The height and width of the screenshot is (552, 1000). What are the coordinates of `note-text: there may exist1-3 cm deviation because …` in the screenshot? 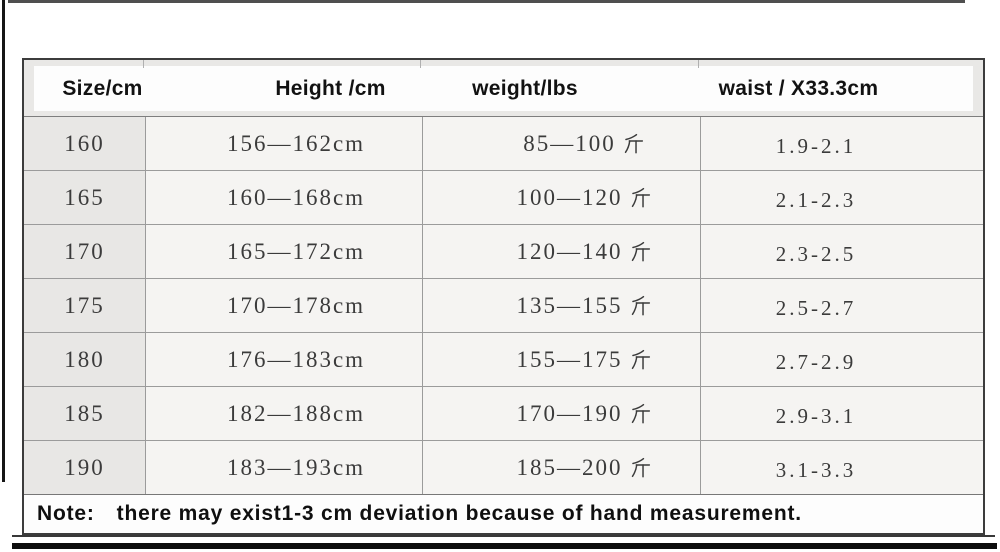 It's located at (459, 513).